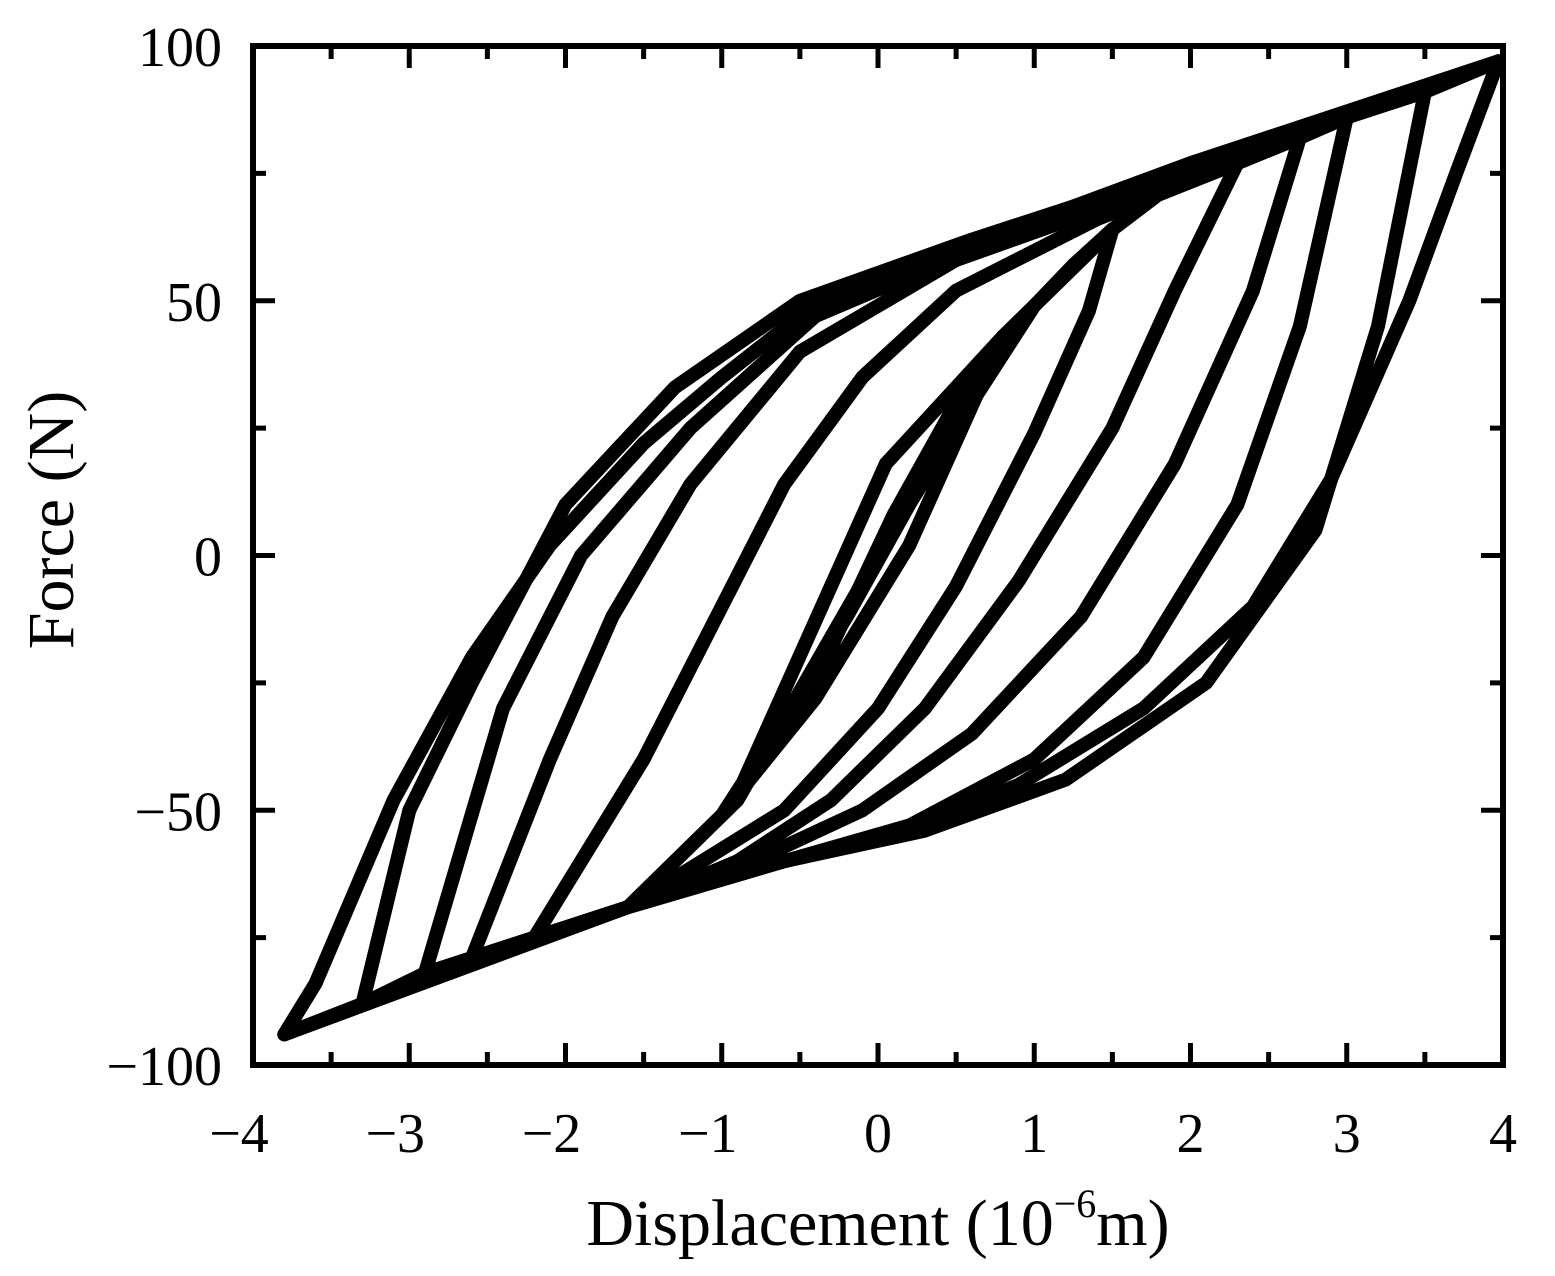 The width and height of the screenshot is (1555, 1276). I want to click on x-tick-label: 0, so click(878, 1134).